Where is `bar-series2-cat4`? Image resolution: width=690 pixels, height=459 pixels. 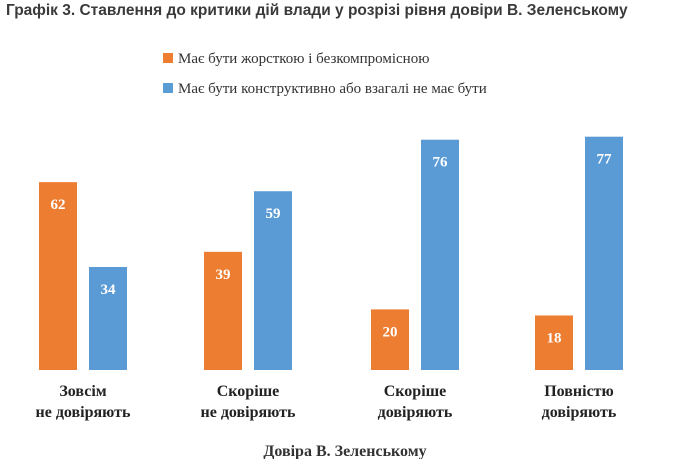 bar-series2-cat4 is located at coordinates (604, 253).